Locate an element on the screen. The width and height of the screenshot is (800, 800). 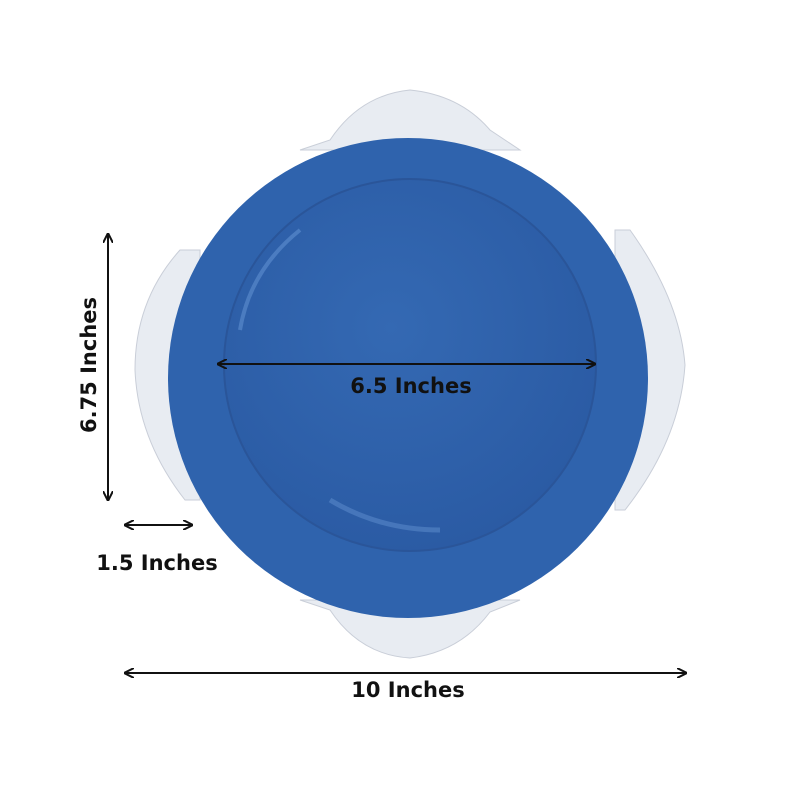
height-dimension: 6.75 Inches is located at coordinates (92, 367).